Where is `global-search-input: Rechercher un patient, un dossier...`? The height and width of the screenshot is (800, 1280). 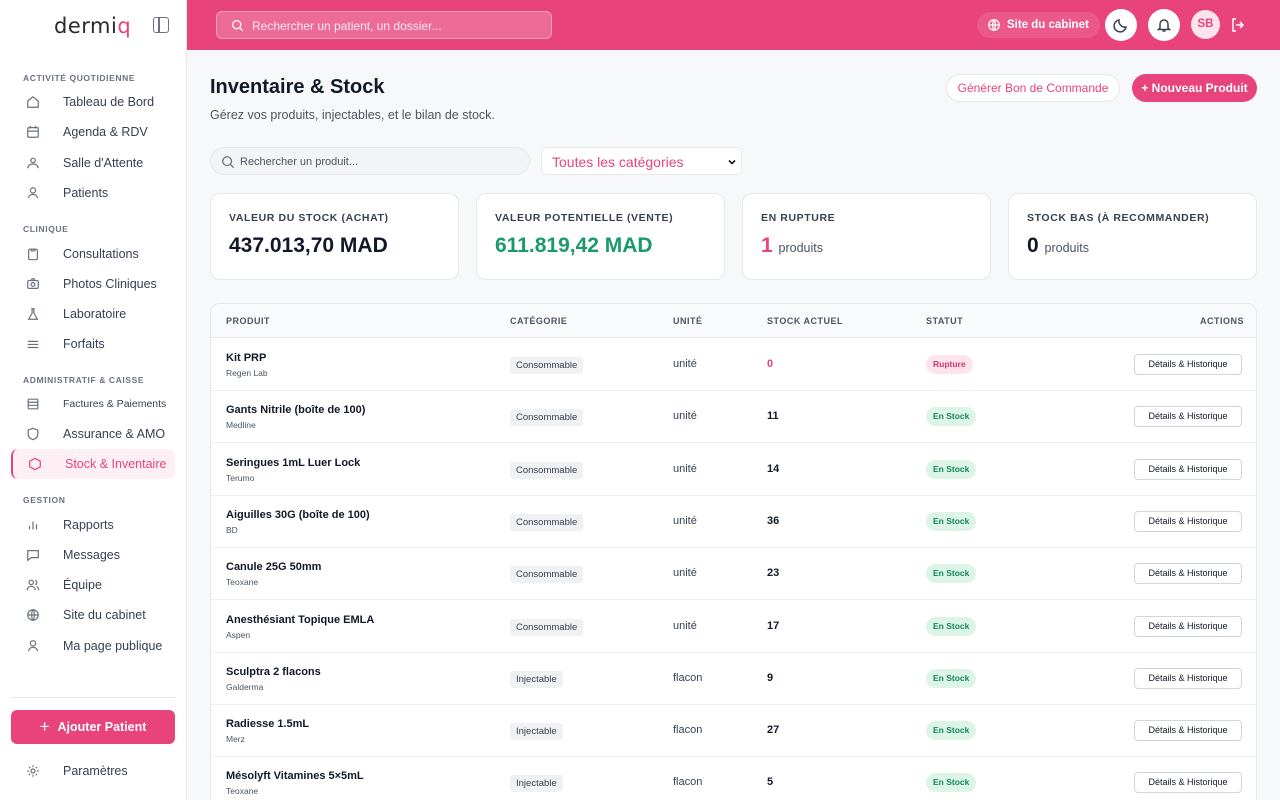 global-search-input: Rechercher un patient, un dossier... is located at coordinates (384, 25).